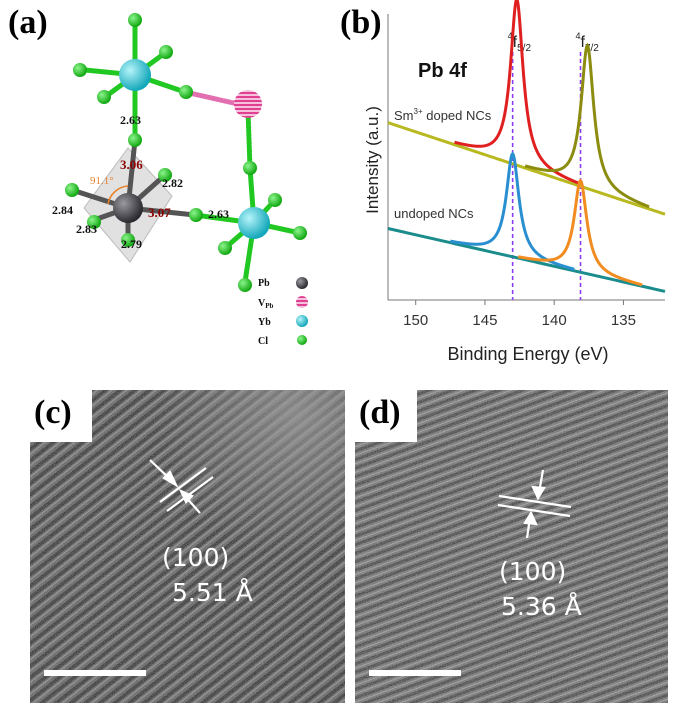  Describe the element at coordinates (442, 71) in the screenshot. I see `chart-title: Pb 4f` at that location.